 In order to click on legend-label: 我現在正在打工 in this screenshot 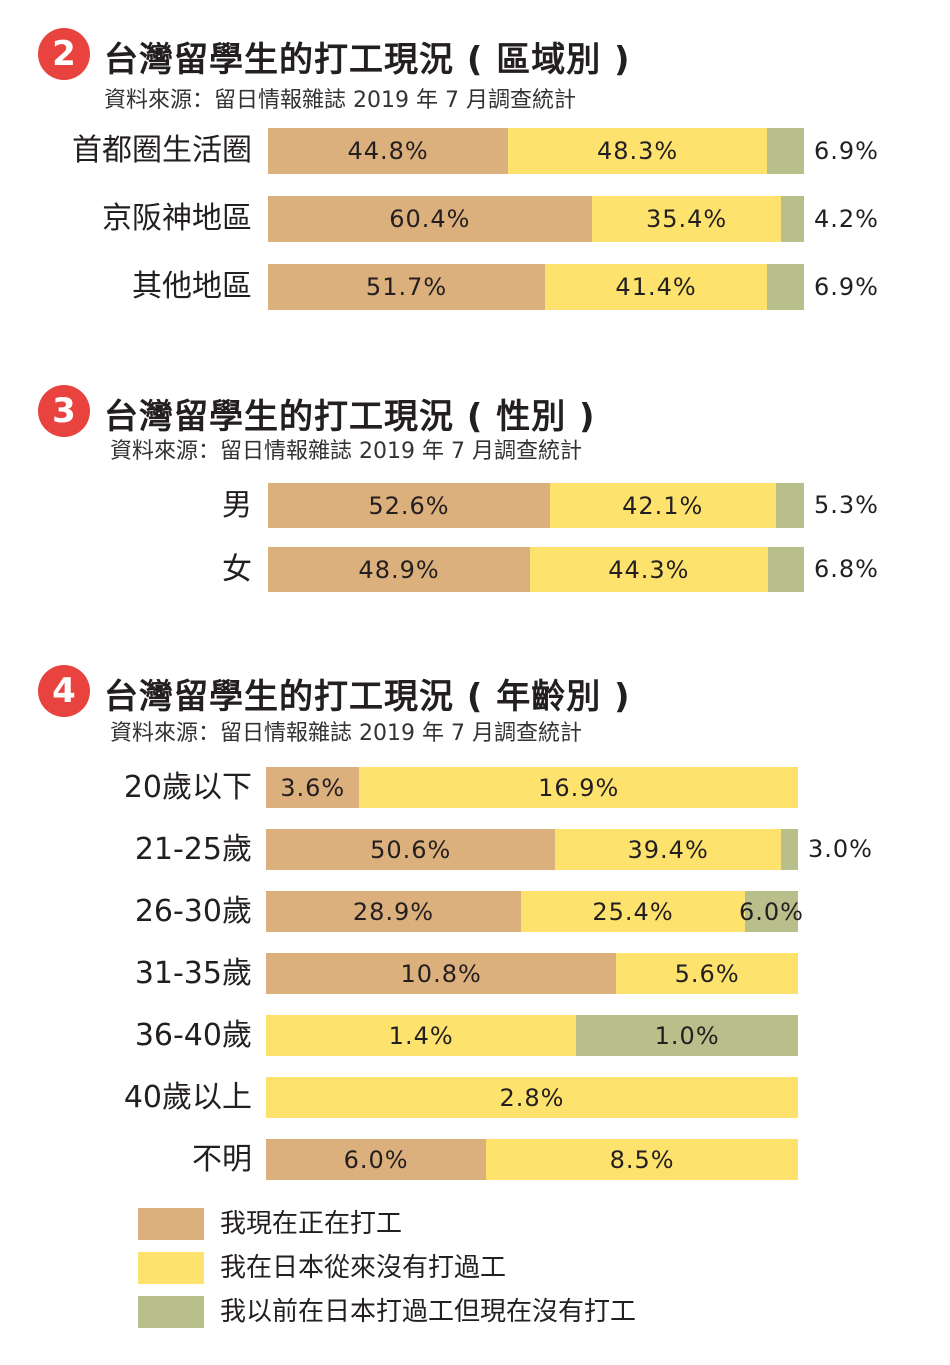, I will do `click(311, 1224)`.